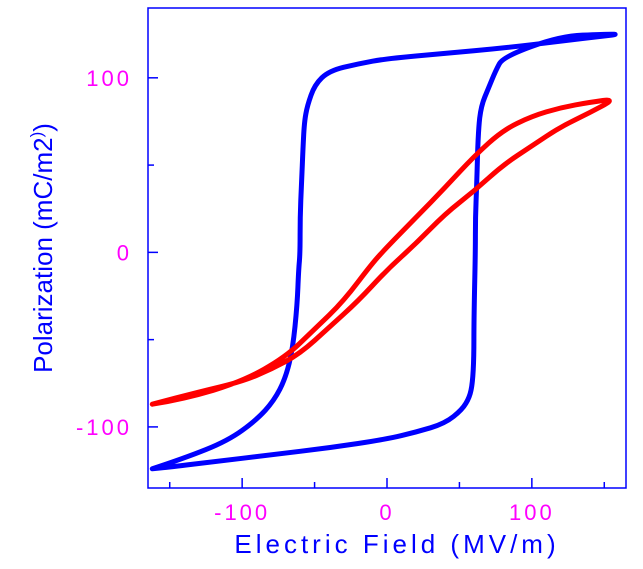  I want to click on x-tick-label: 0, so click(386, 512).